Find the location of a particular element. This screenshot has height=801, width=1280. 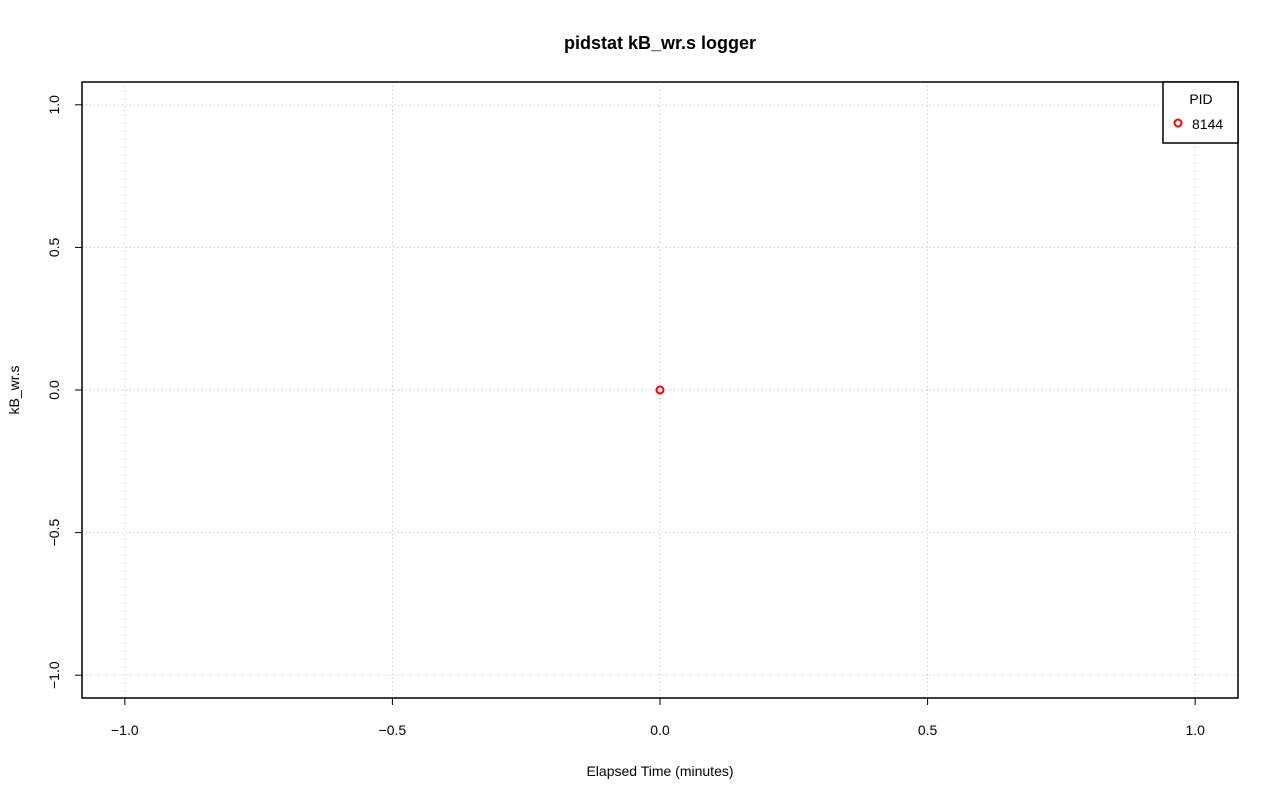

x-tick-label: 0.0 is located at coordinates (660, 730).